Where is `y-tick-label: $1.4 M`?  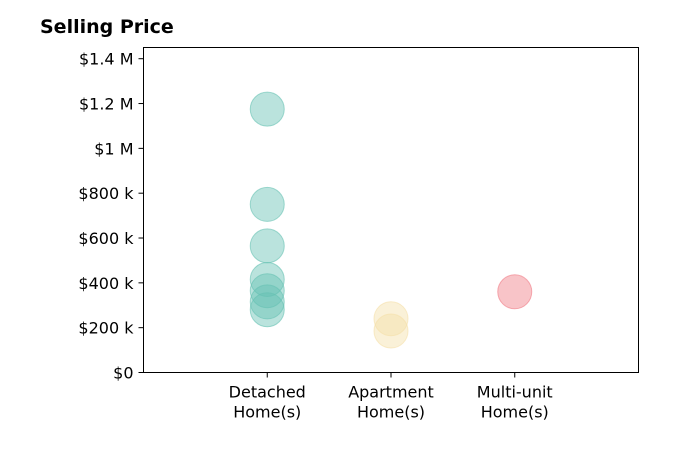 y-tick-label: $1.4 M is located at coordinates (106, 59).